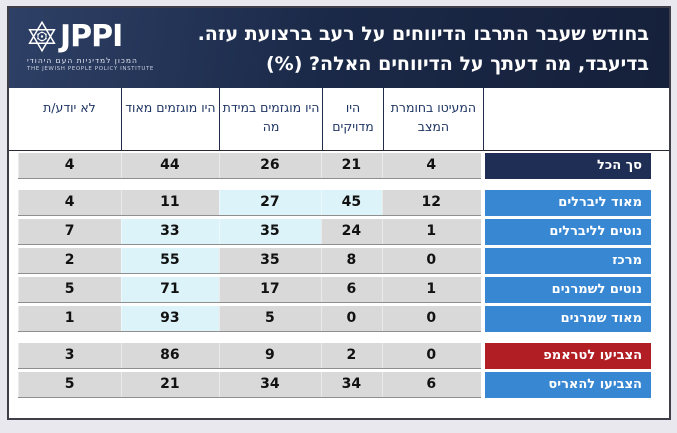 This screenshot has width=677, height=433. Describe the element at coordinates (567, 119) in the screenshot. I see `row-label-header-empty` at that location.